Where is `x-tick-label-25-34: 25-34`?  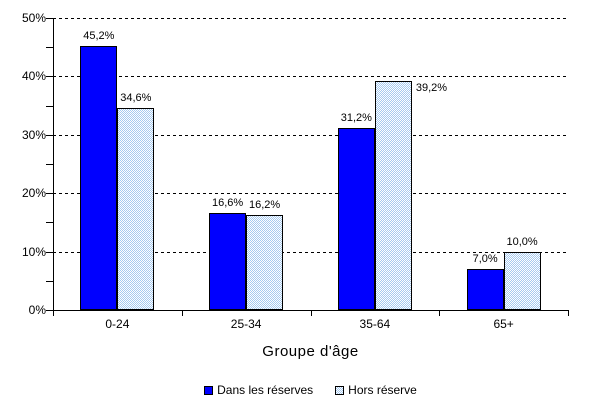
x-tick-label-25-34: 25-34 is located at coordinates (246, 324).